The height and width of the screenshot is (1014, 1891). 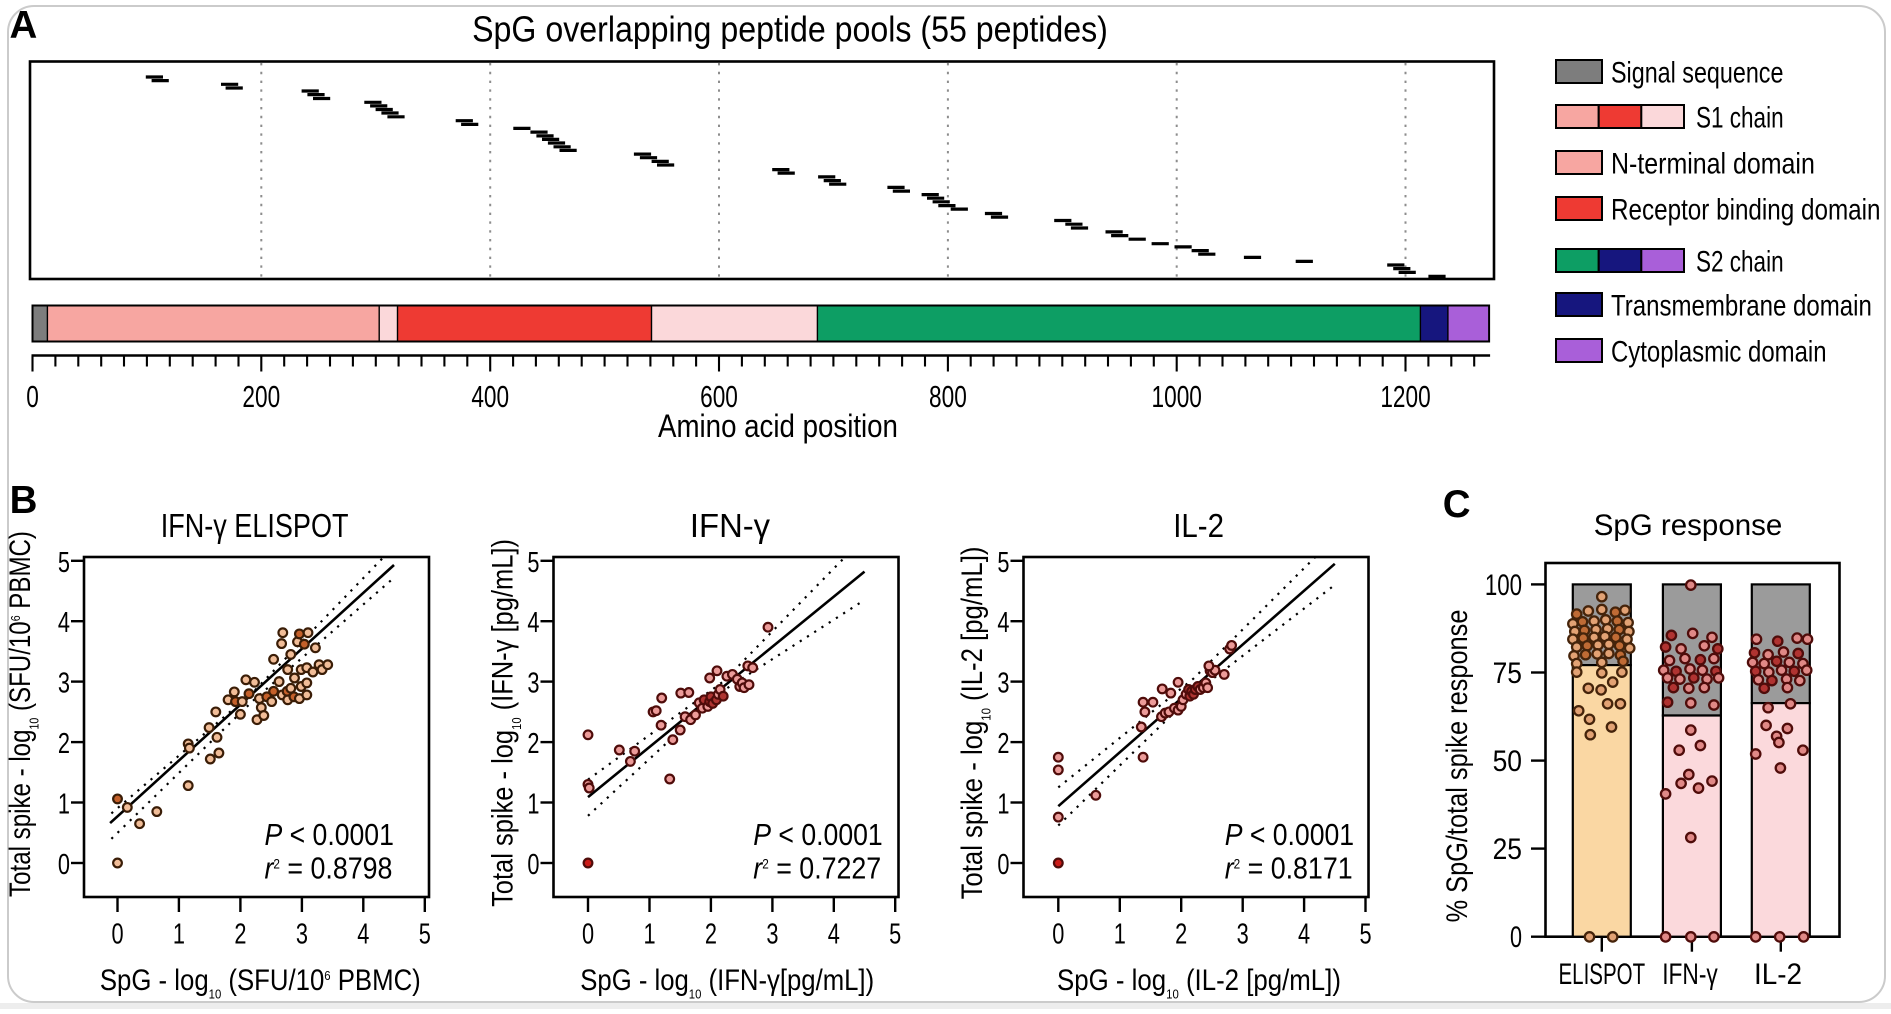 I want to click on svg-text: 75, so click(x=1507, y=672).